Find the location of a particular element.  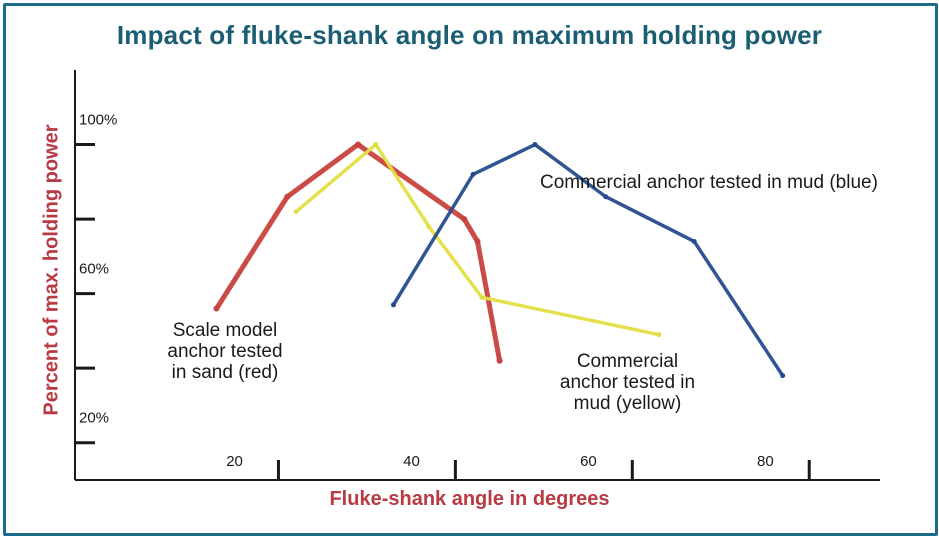

x-tick-label: 80 is located at coordinates (765, 461).